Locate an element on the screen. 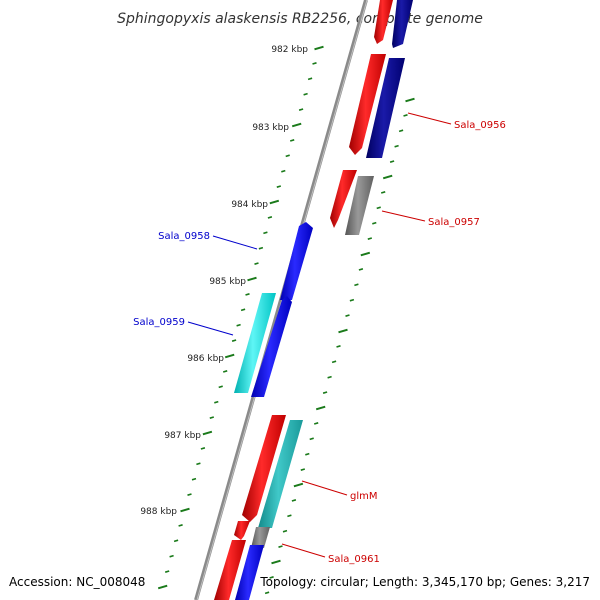 This screenshot has width=600, height=600. gene-label-sala-0957: Sala_0957 is located at coordinates (454, 222).